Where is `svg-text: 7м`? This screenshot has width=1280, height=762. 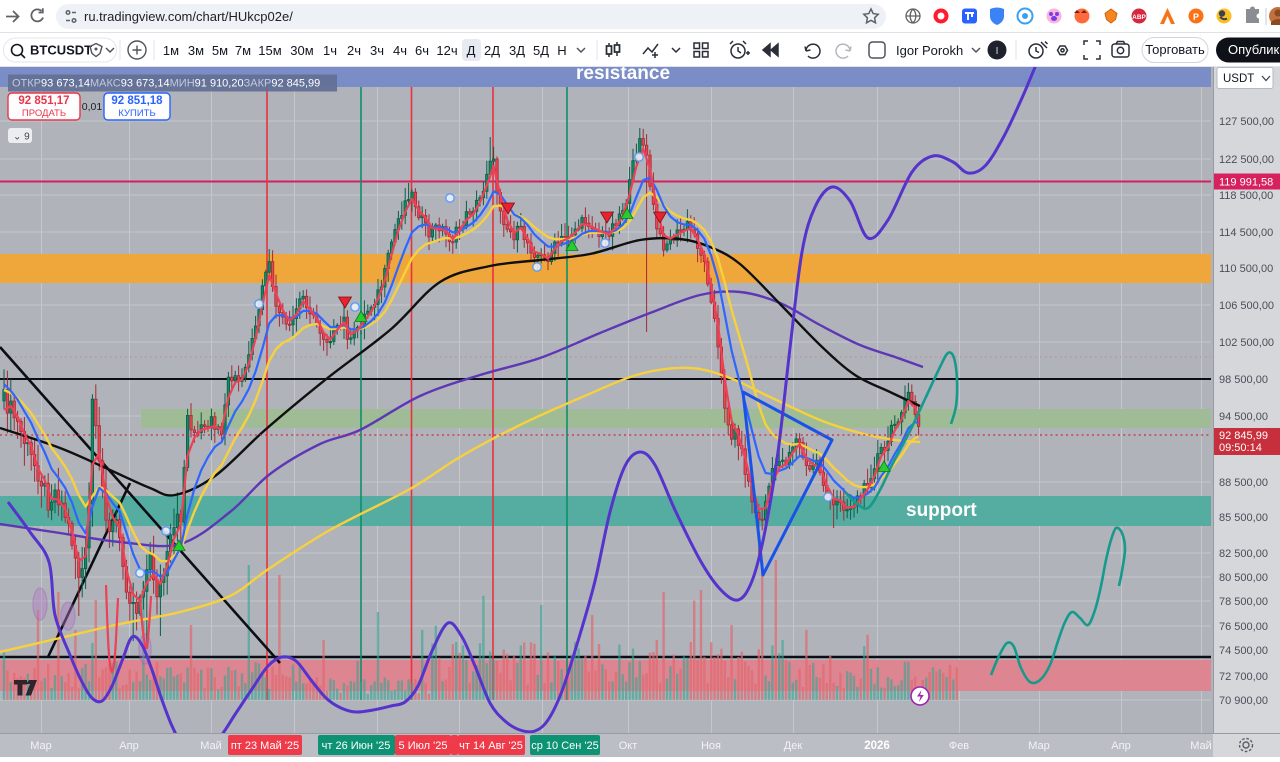
svg-text: 7м is located at coordinates (243, 50).